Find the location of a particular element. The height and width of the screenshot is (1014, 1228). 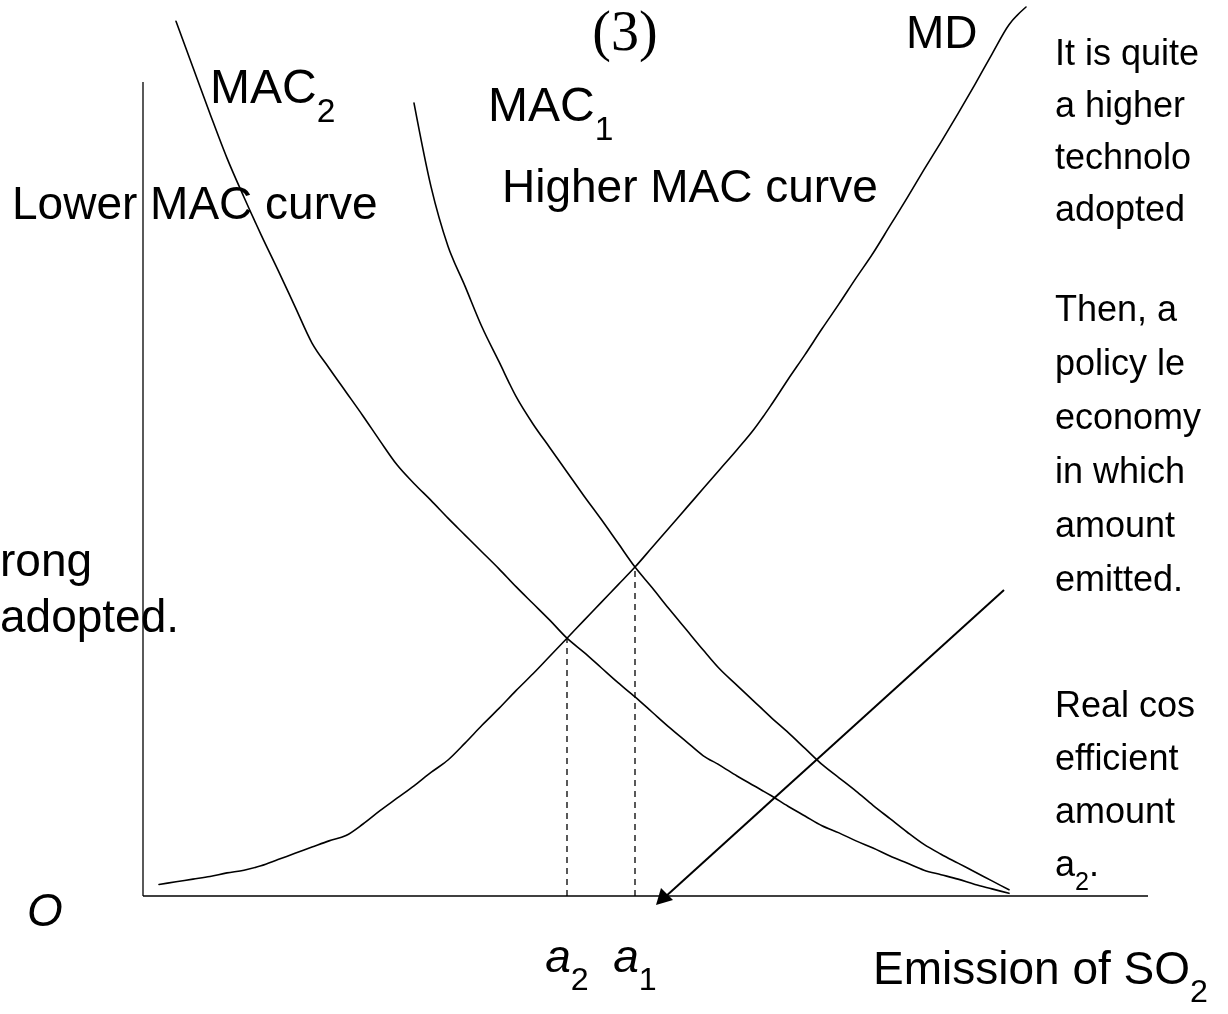

text: O is located at coordinates (45, 910).